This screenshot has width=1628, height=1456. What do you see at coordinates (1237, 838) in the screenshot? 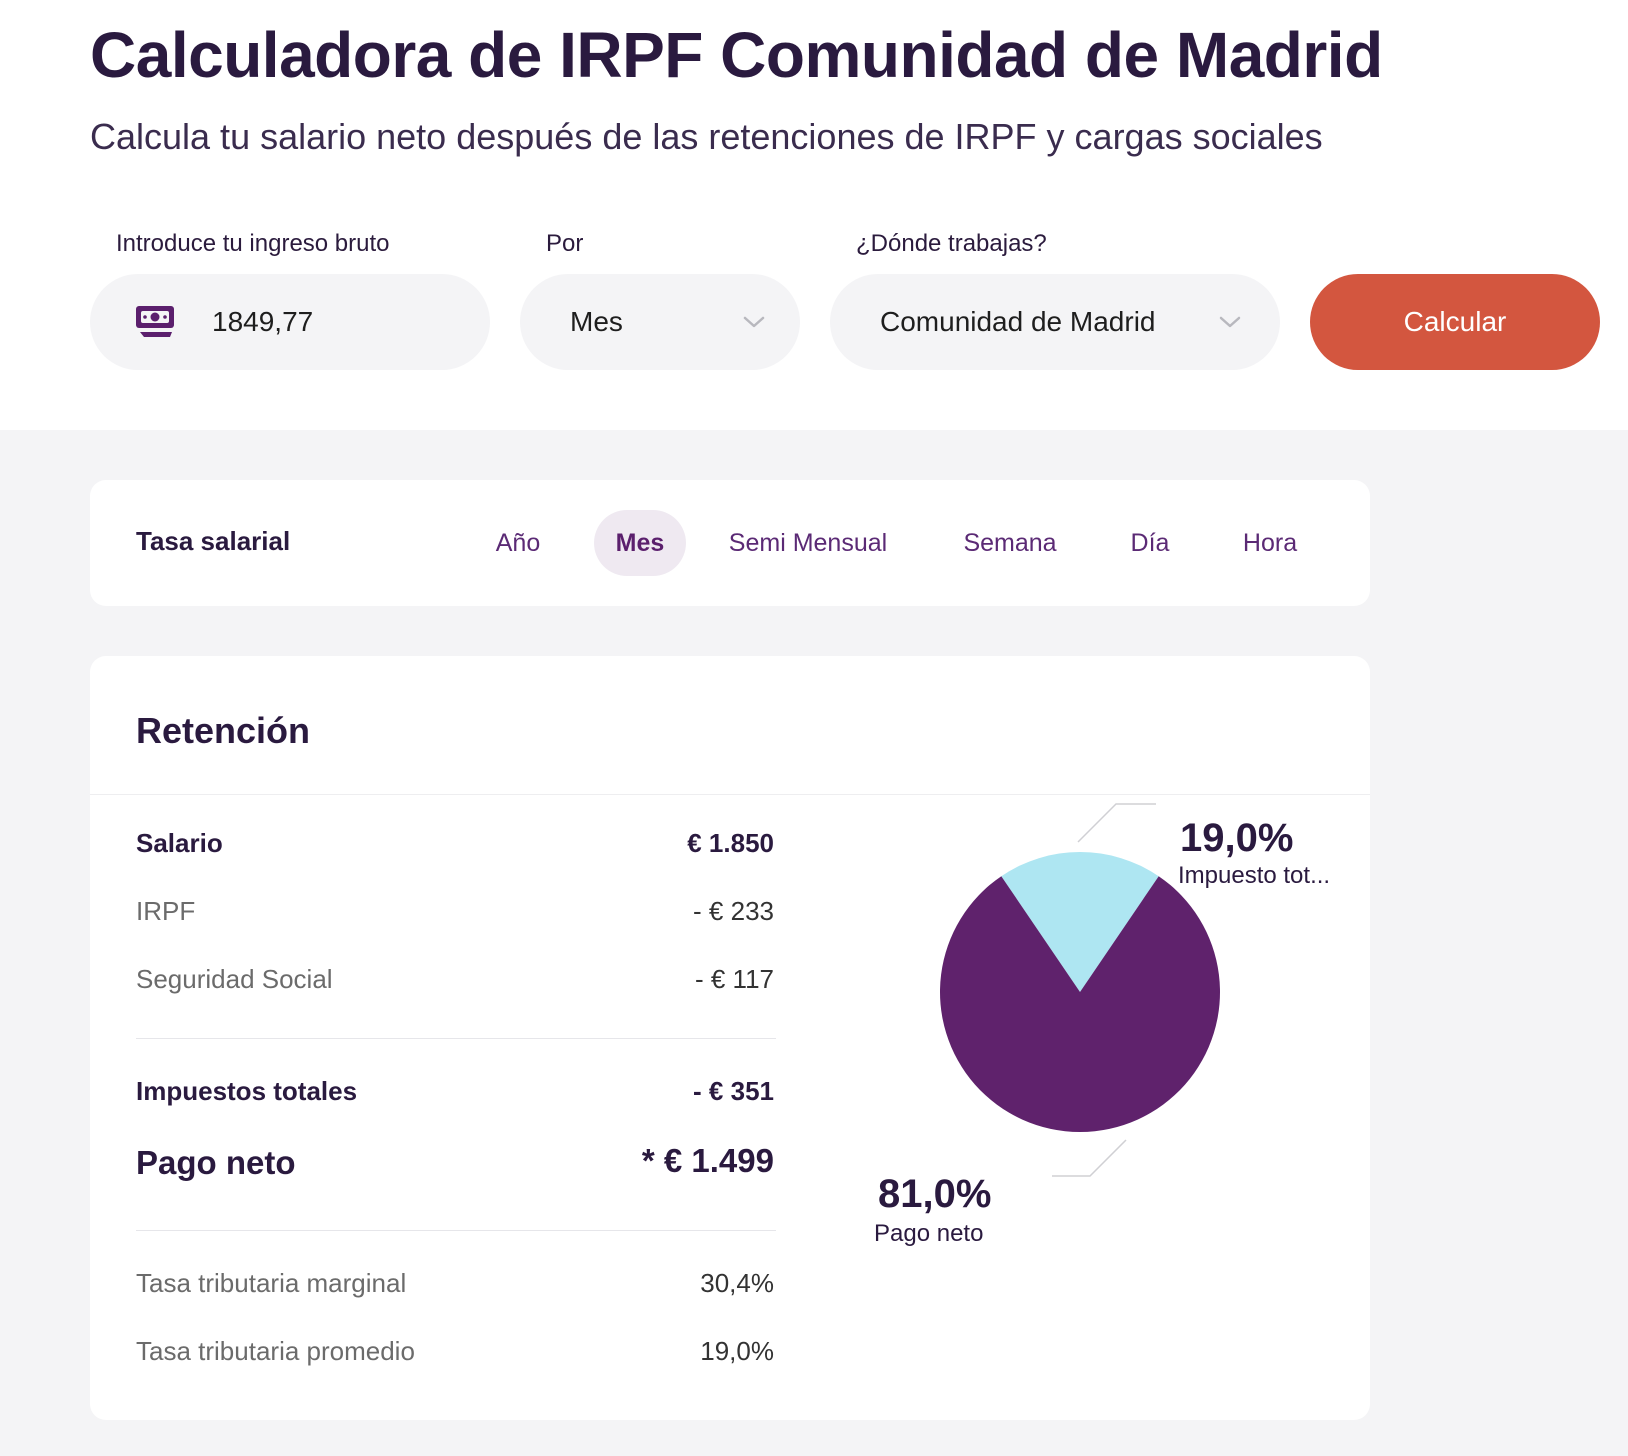
I see `tax-percentage: 19,0%` at bounding box center [1237, 838].